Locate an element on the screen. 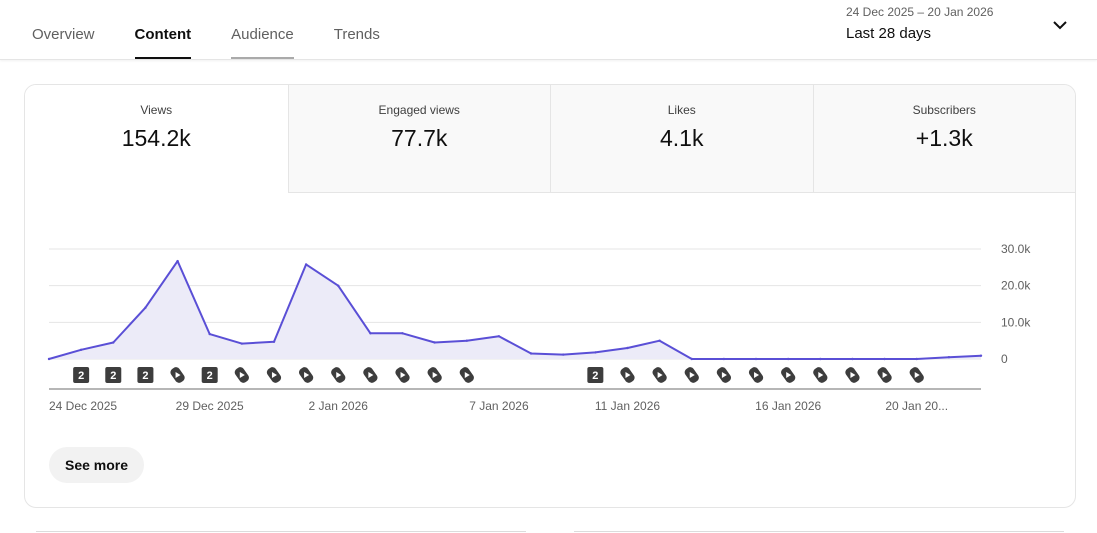 This screenshot has height=533, width=1097. tab-content: Content is located at coordinates (163, 30).